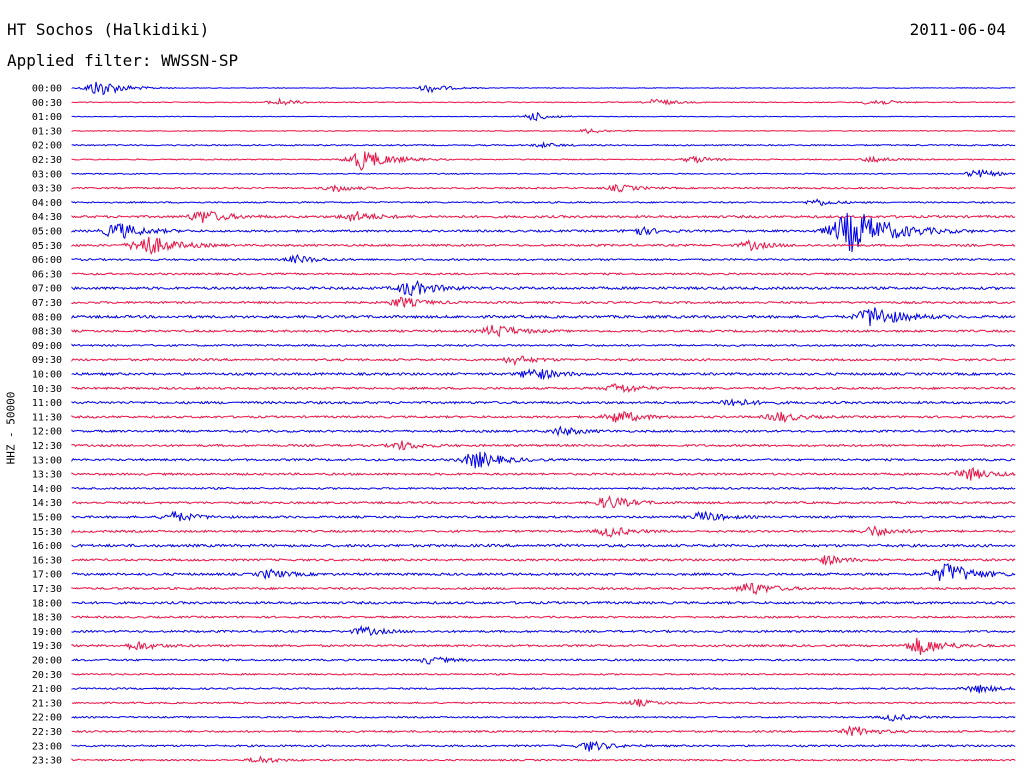  I want to click on row-time-label: 15:30, so click(47, 532).